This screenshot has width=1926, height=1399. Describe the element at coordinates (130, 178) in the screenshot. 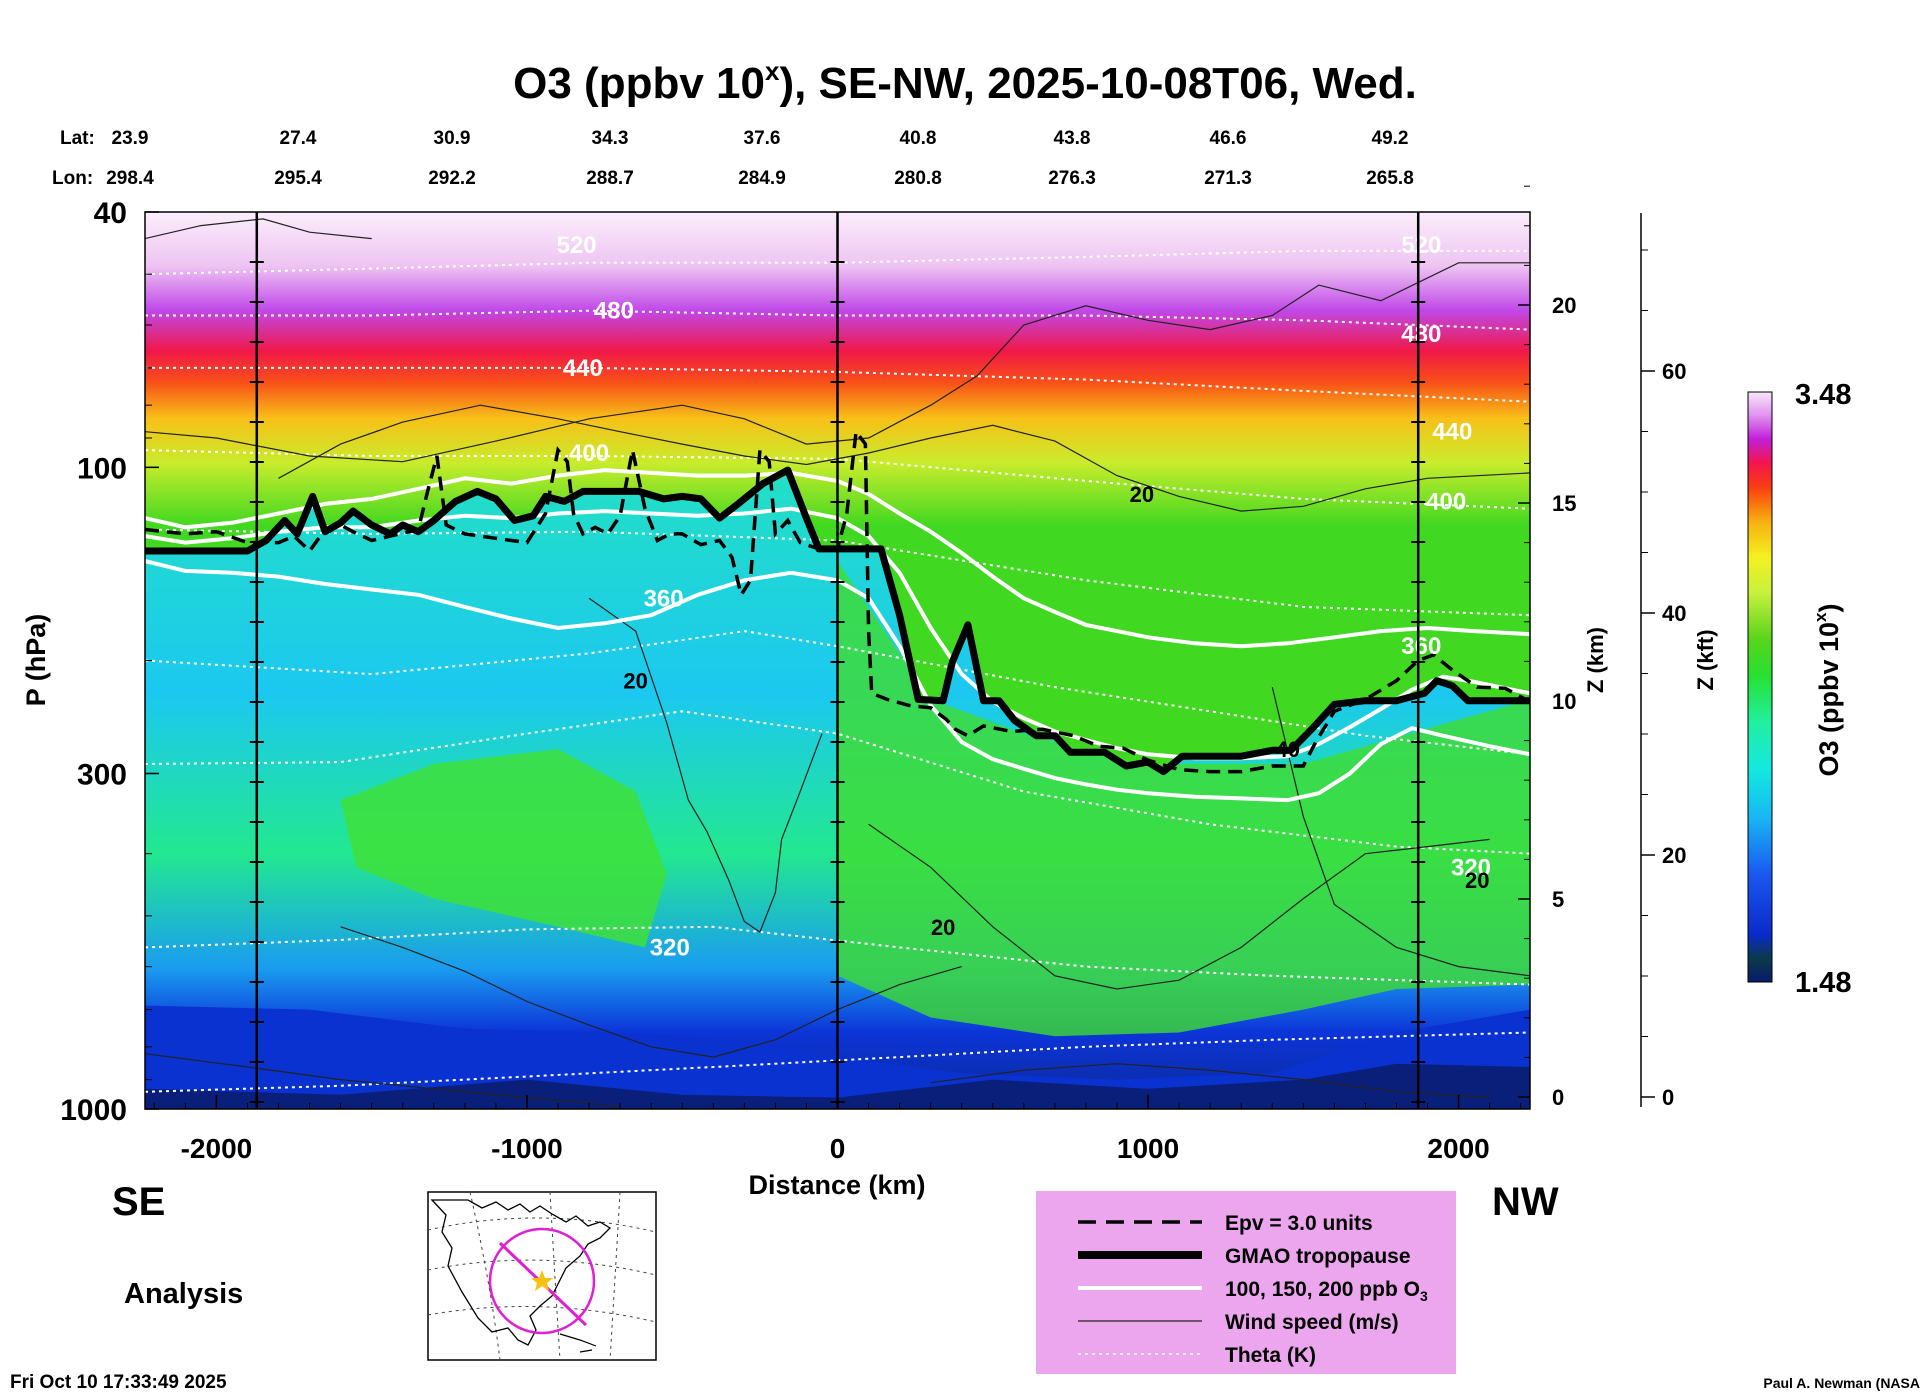

I see `lon-label: 298.4` at that location.